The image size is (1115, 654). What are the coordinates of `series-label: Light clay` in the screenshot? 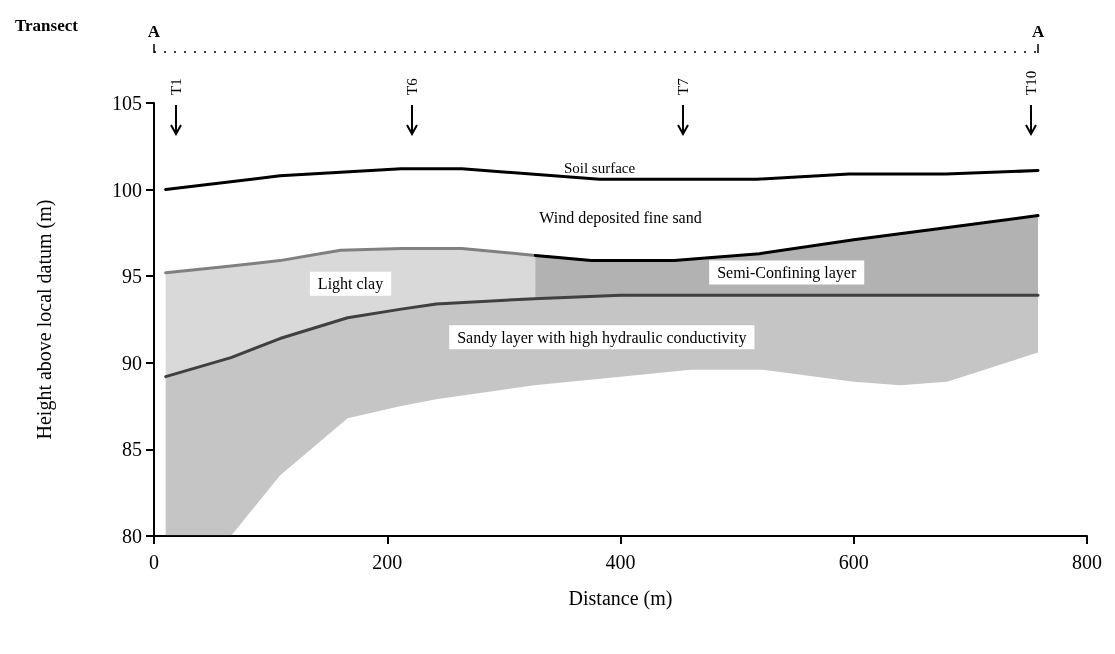 It's located at (350, 284).